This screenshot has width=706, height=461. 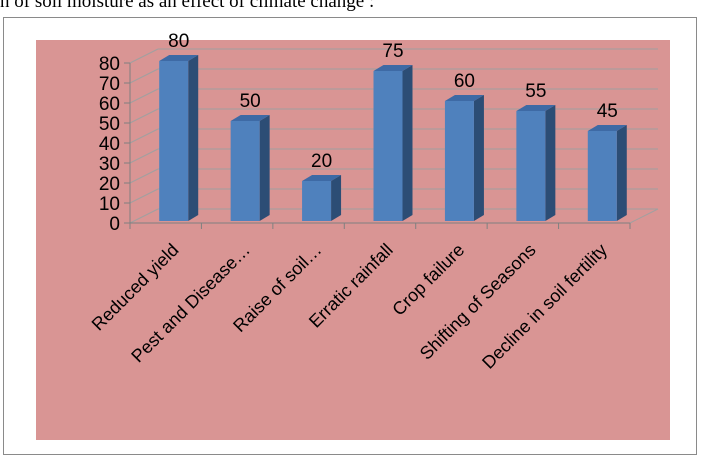 What do you see at coordinates (535, 91) in the screenshot?
I see `data-label: 55` at bounding box center [535, 91].